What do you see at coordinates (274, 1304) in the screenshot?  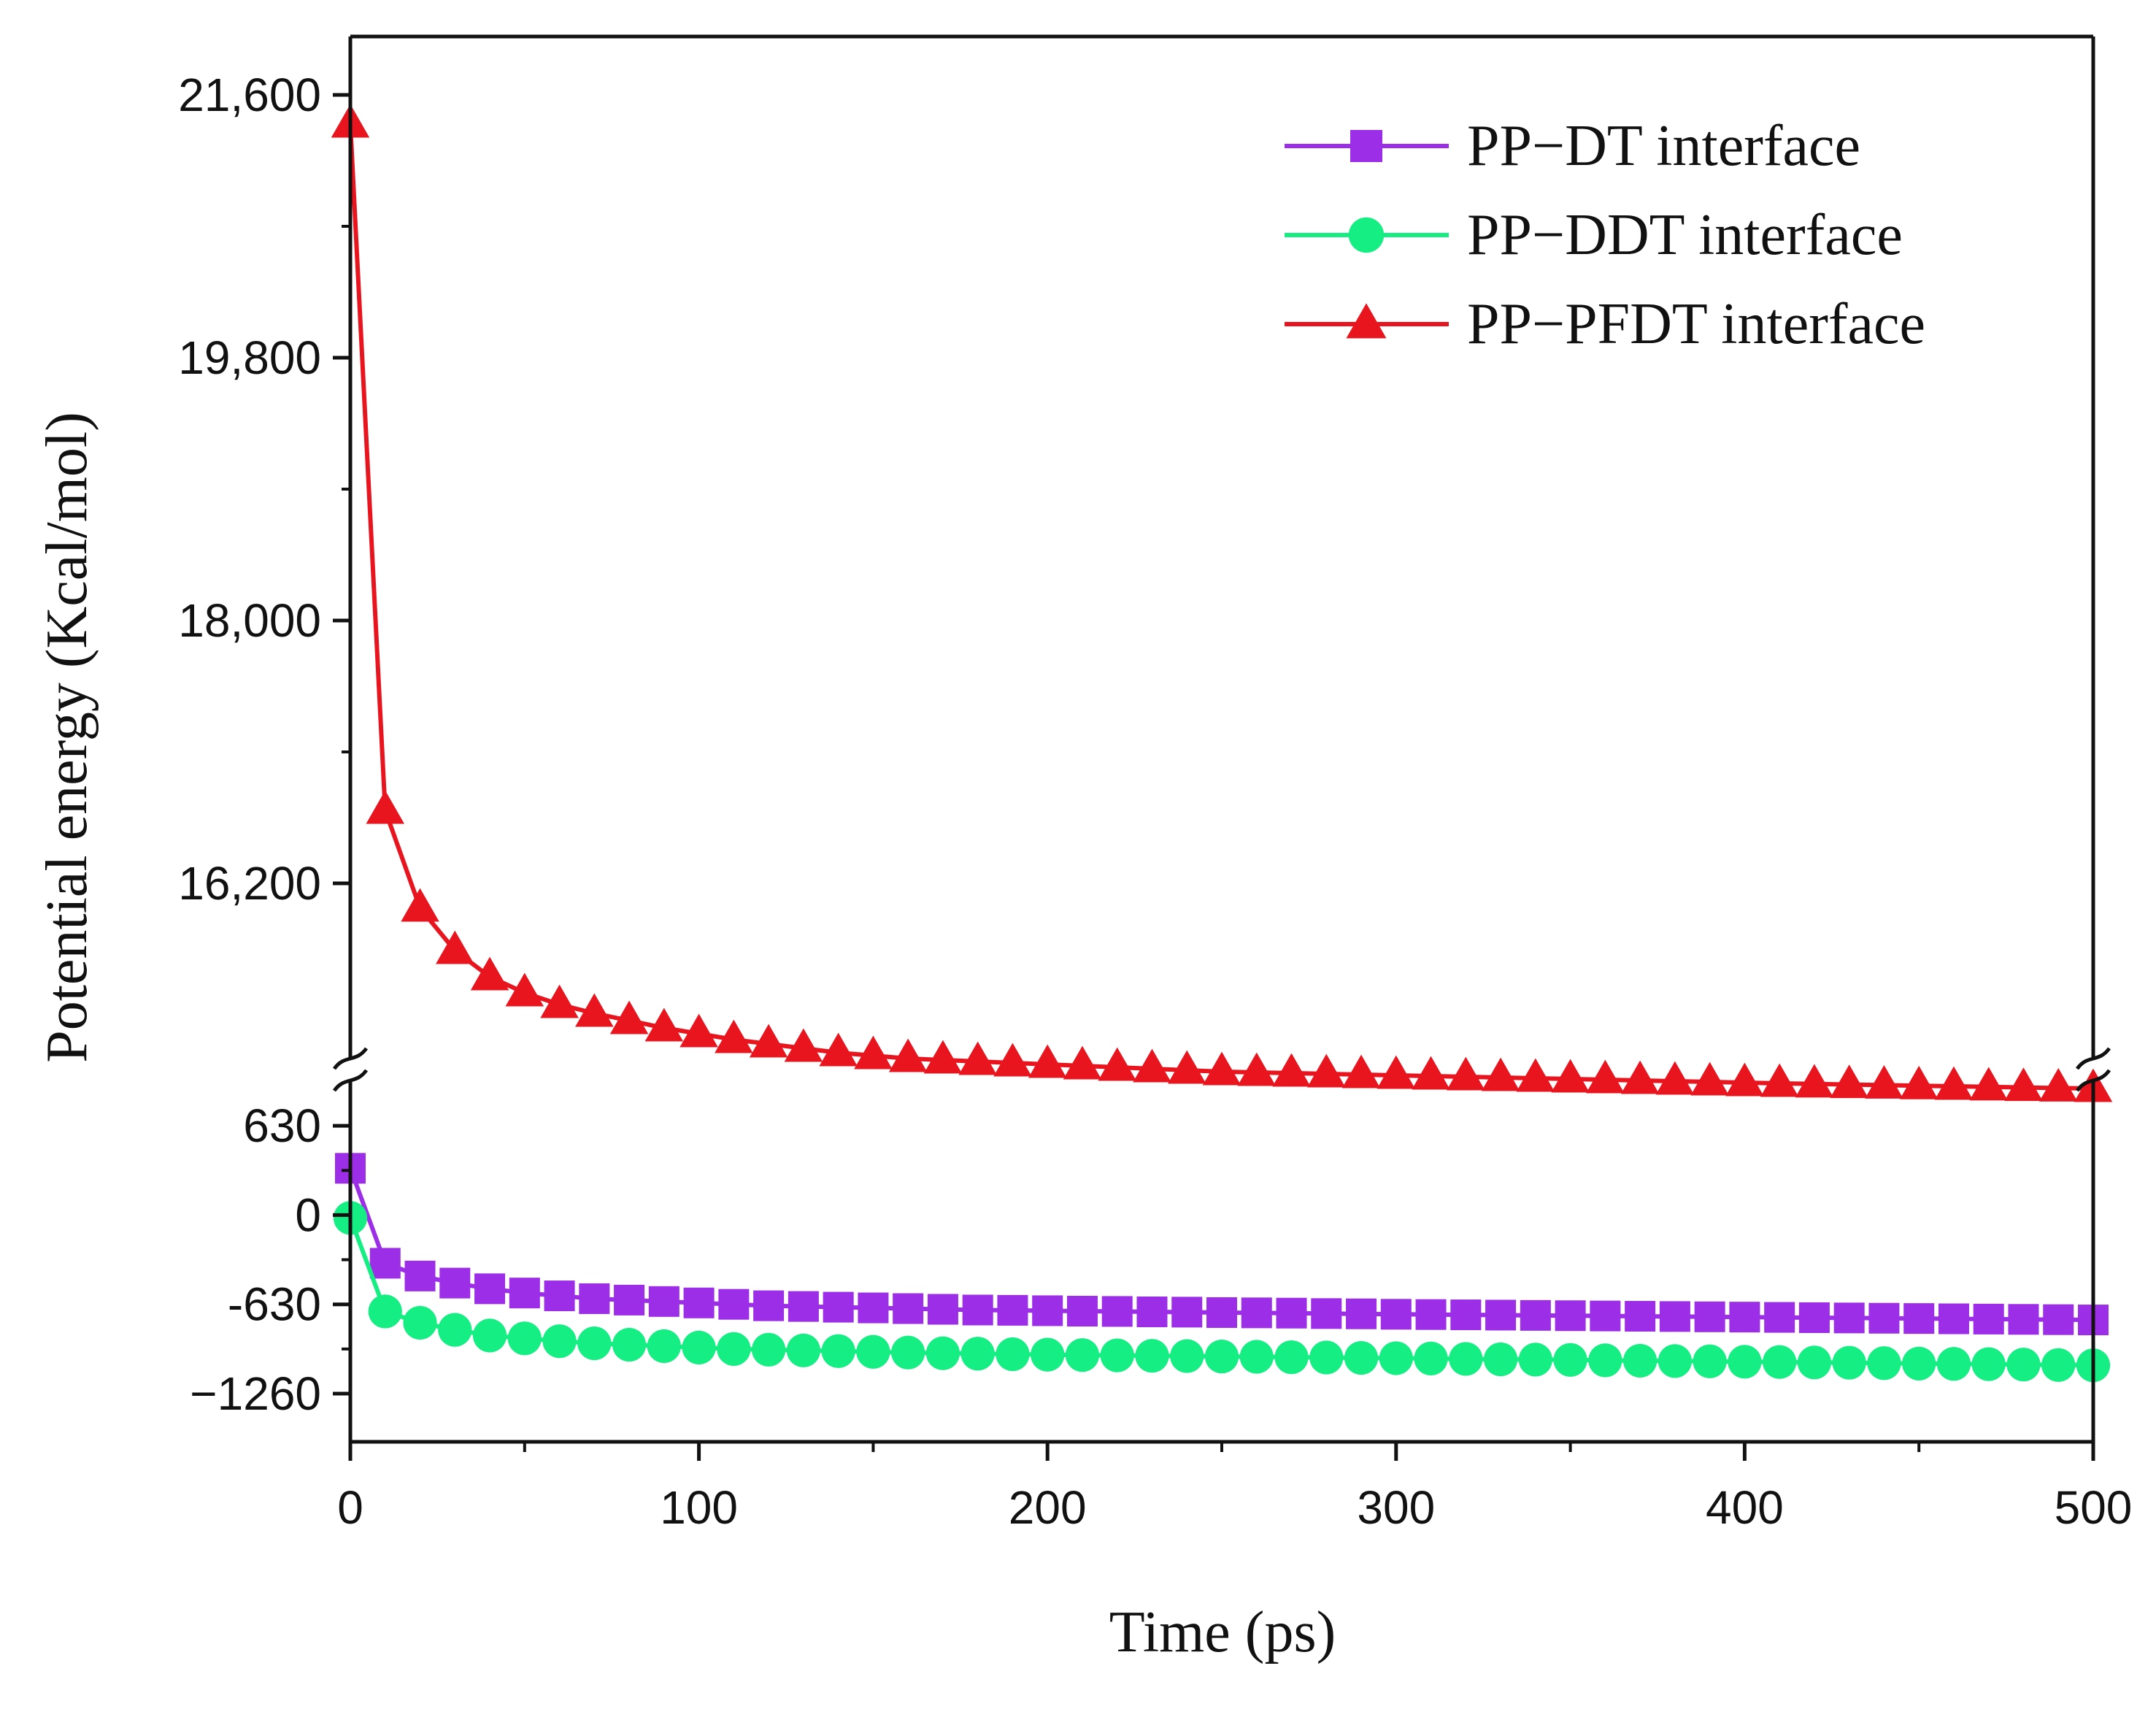 I see `y-tick-label: -630` at bounding box center [274, 1304].